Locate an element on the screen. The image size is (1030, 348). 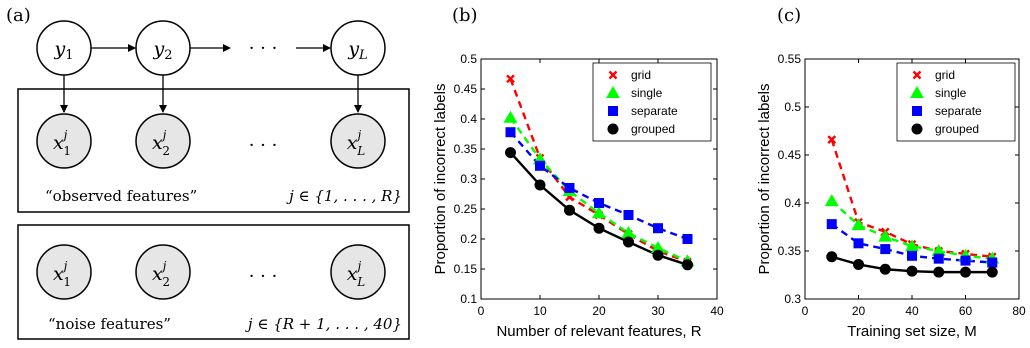
legend-marker-grouped is located at coordinates (613, 129).